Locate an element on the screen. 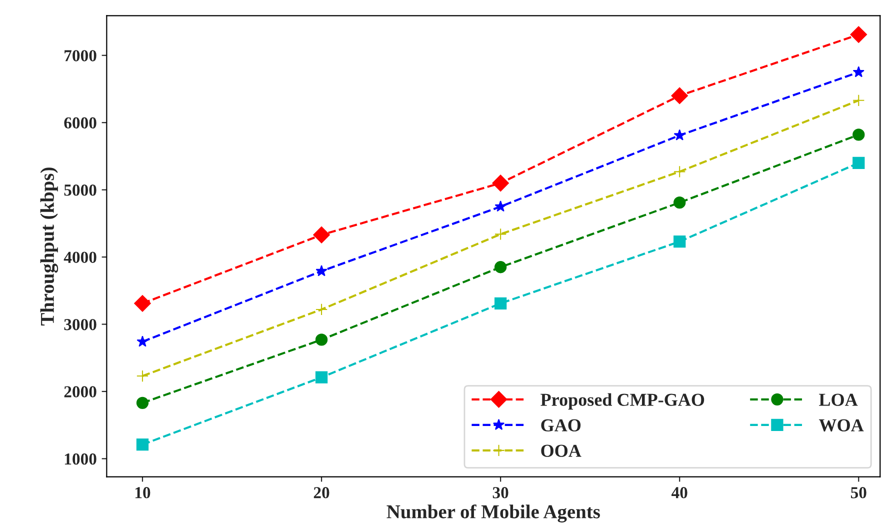 This screenshot has width=889, height=524. legend-label: GAO is located at coordinates (561, 425).